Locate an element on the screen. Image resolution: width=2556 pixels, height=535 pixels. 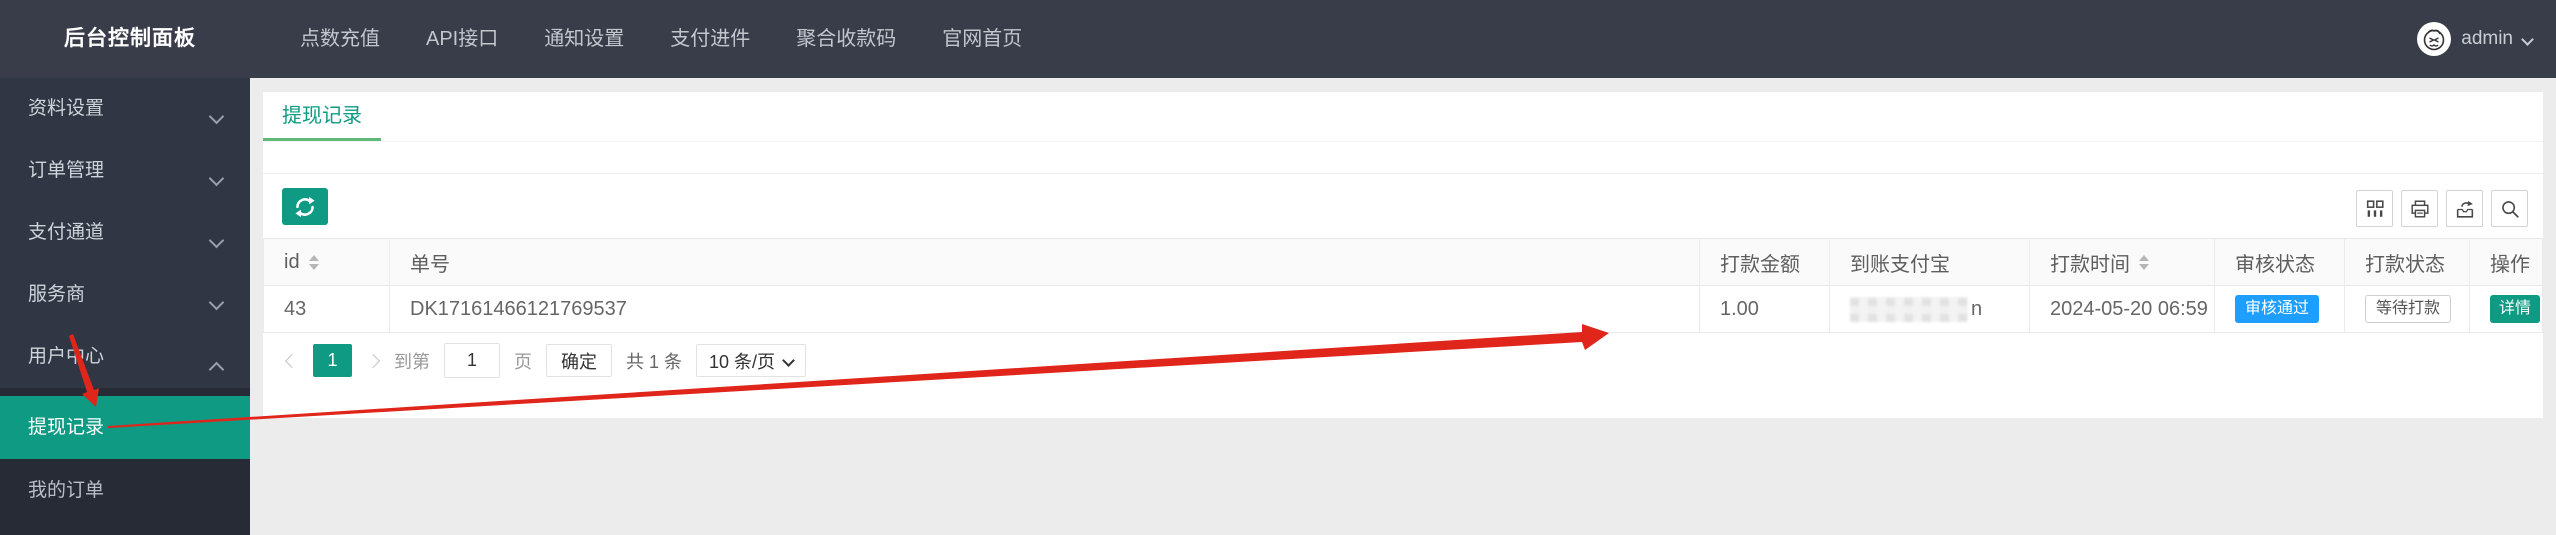
goto-suffix-label: 页 is located at coordinates (523, 361).